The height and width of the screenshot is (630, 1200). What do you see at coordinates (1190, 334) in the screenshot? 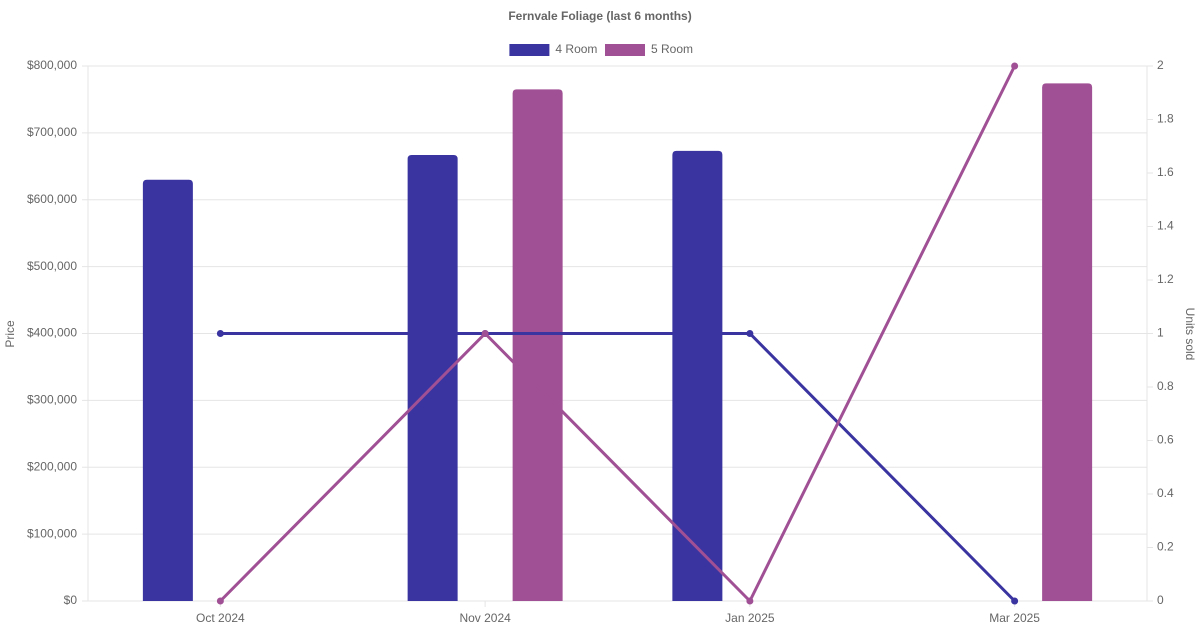
I see `y2-axis-label: Units sold` at bounding box center [1190, 334].